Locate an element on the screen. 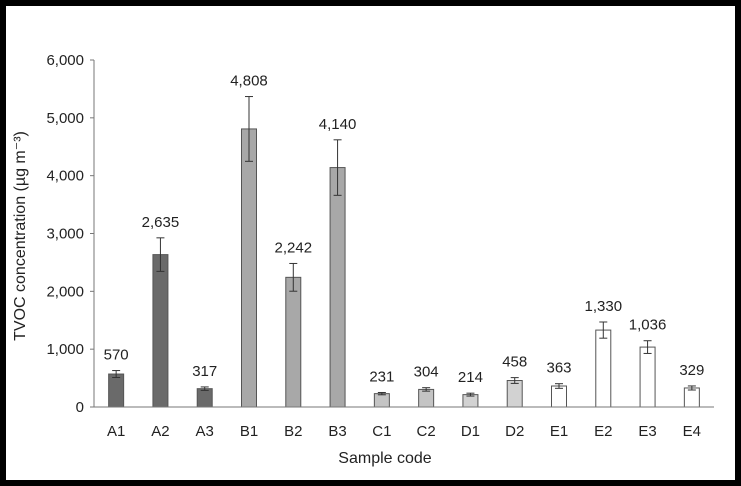 The image size is (741, 486). bar-e2 is located at coordinates (603, 368).